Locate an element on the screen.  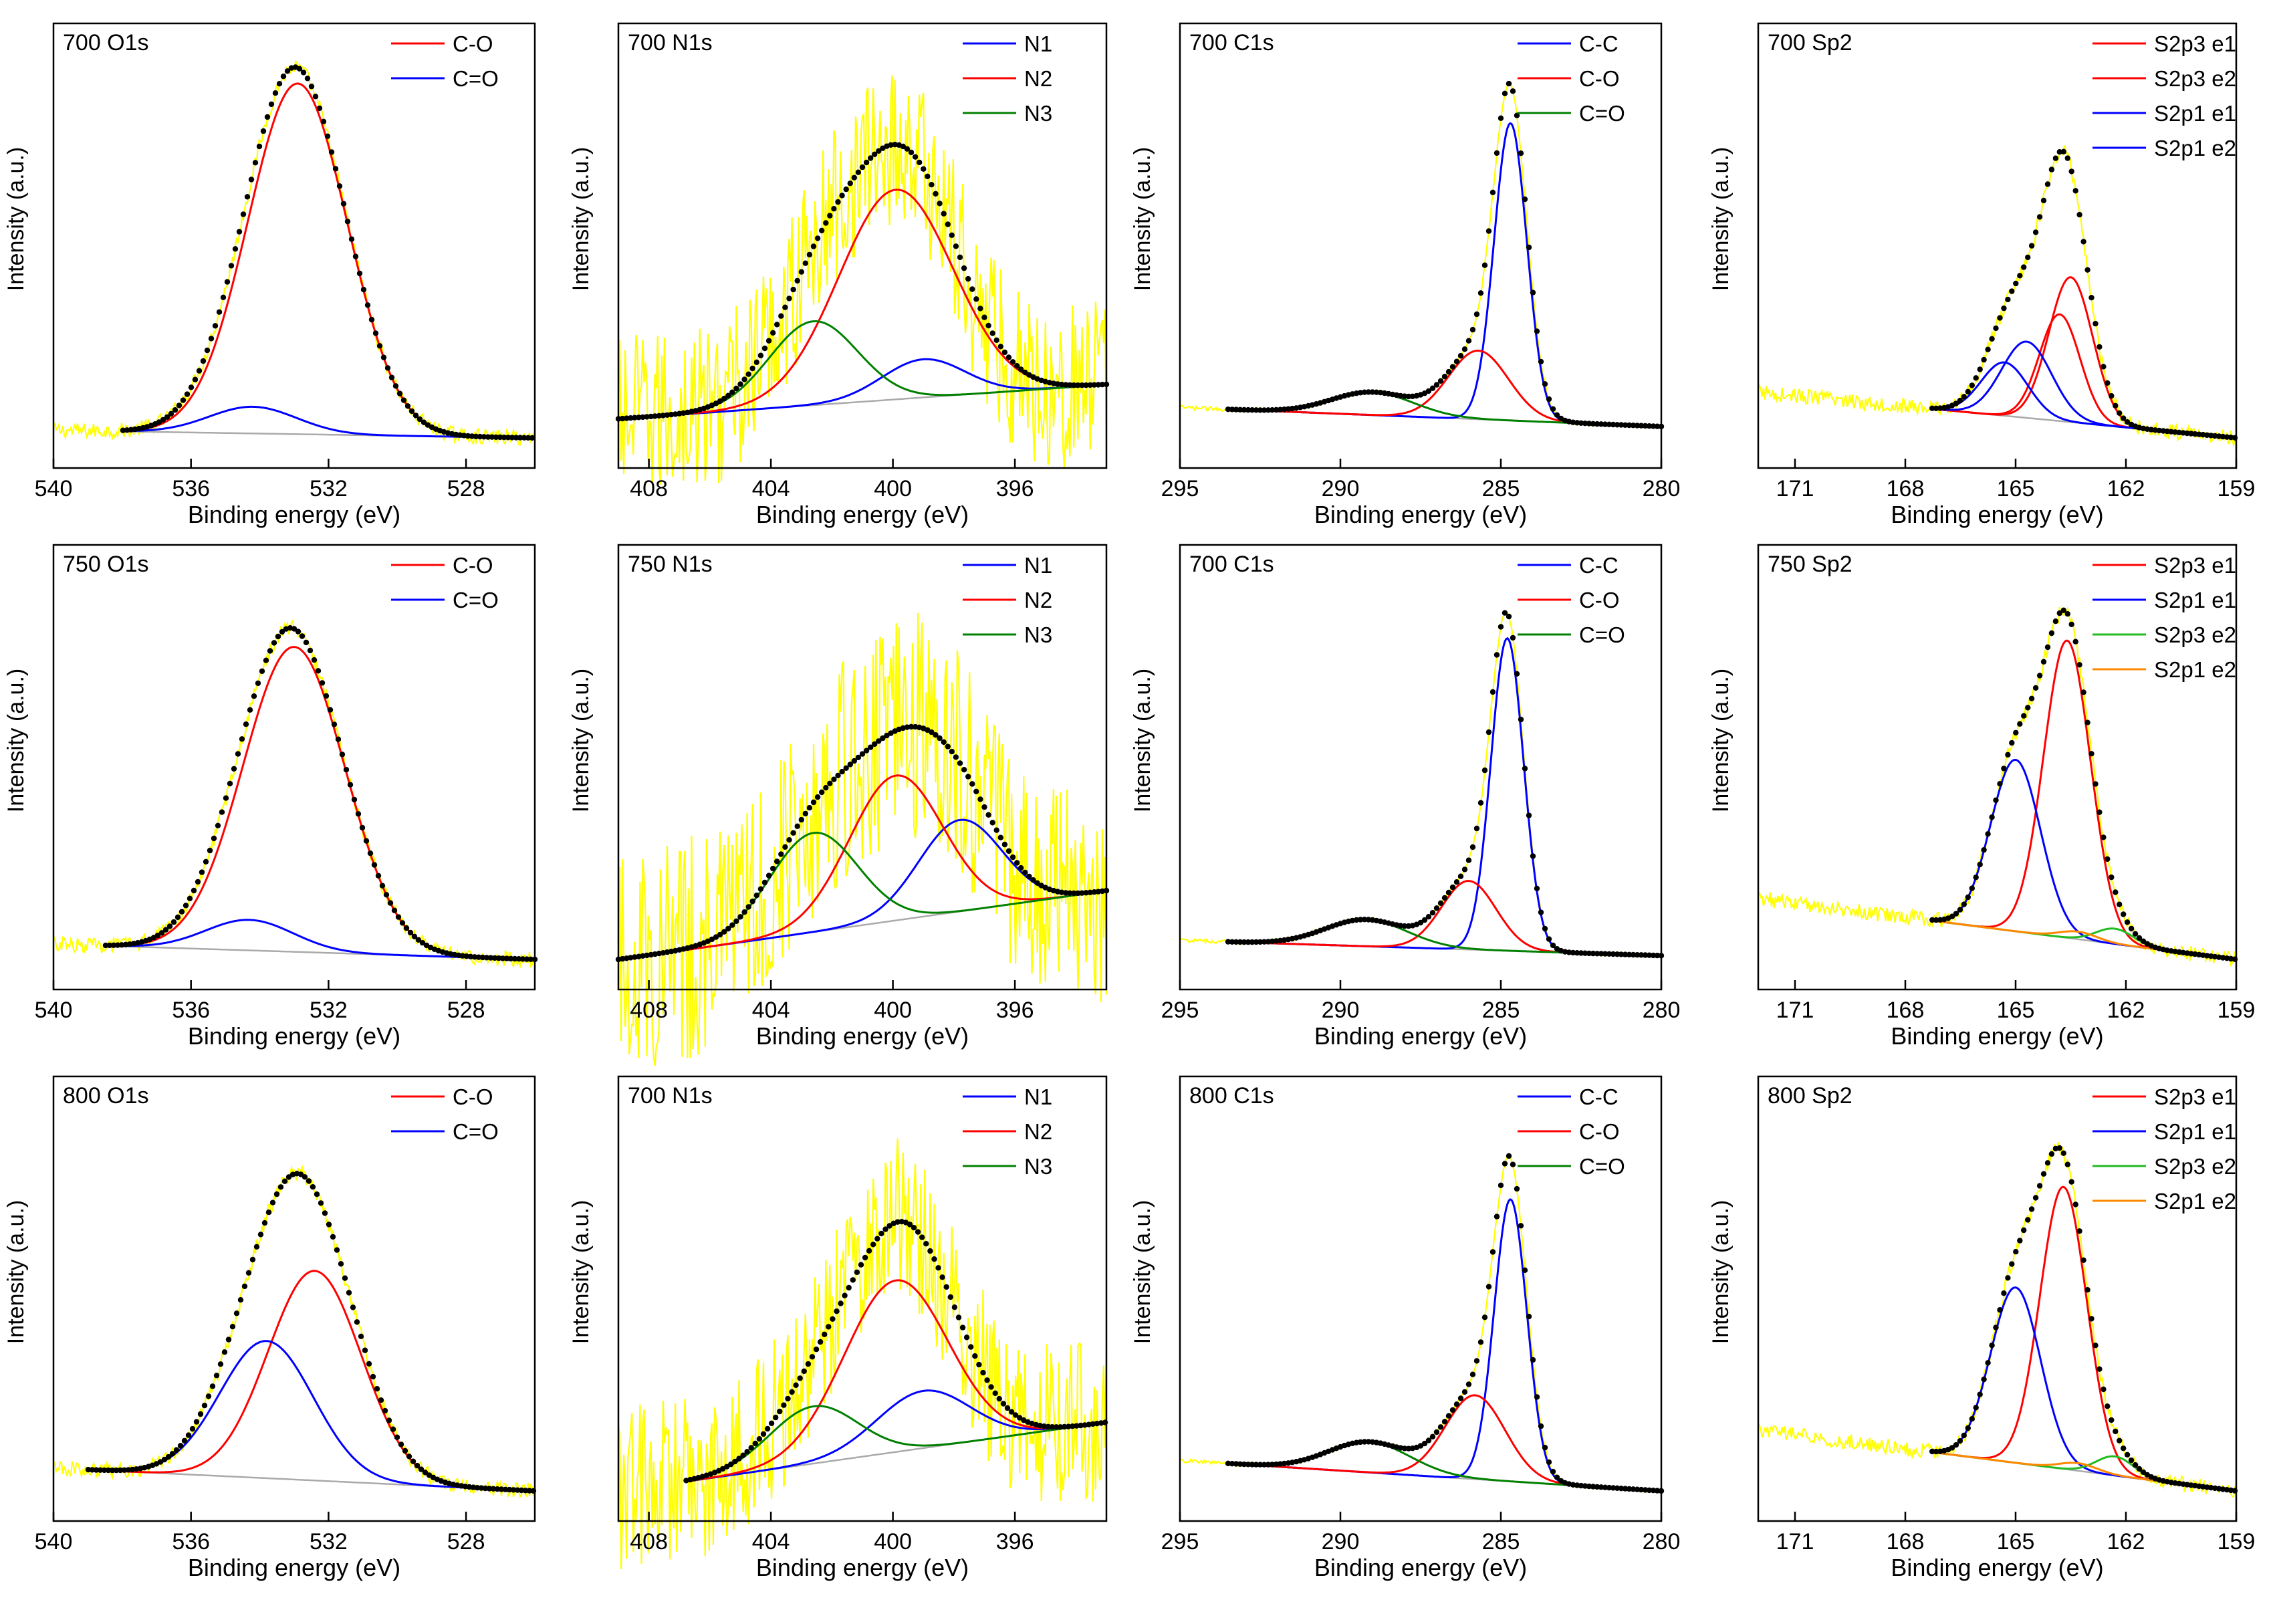
x-tick-label: 165 is located at coordinates (2016, 488).